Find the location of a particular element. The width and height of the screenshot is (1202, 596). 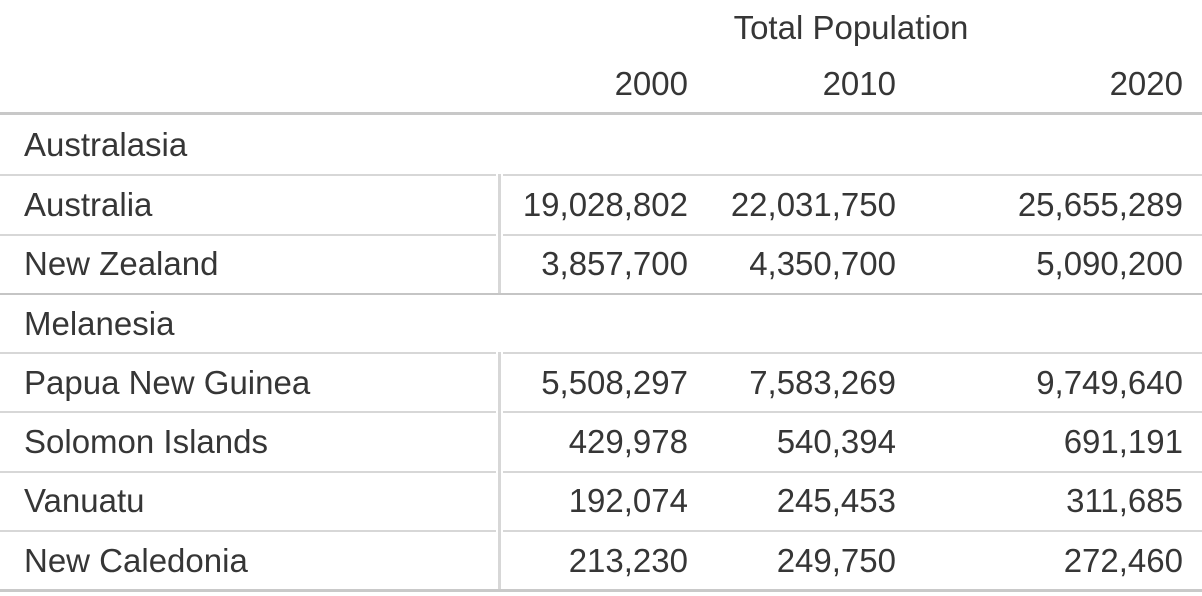

section-label: Australasia is located at coordinates (106, 144).